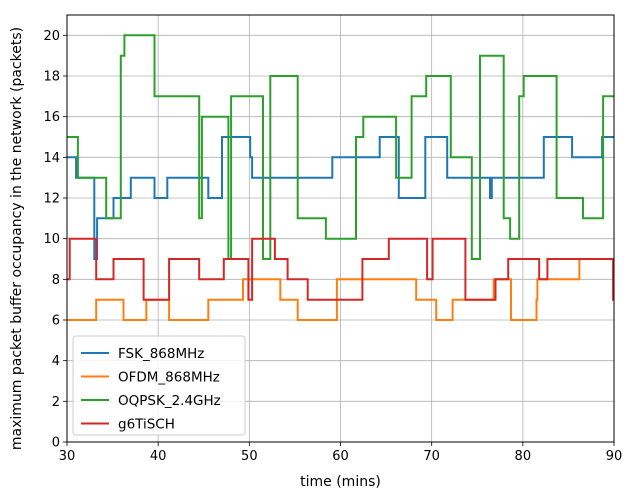 The height and width of the screenshot is (491, 636). Describe the element at coordinates (431, 456) in the screenshot. I see `x-tick-label: 70` at that location.